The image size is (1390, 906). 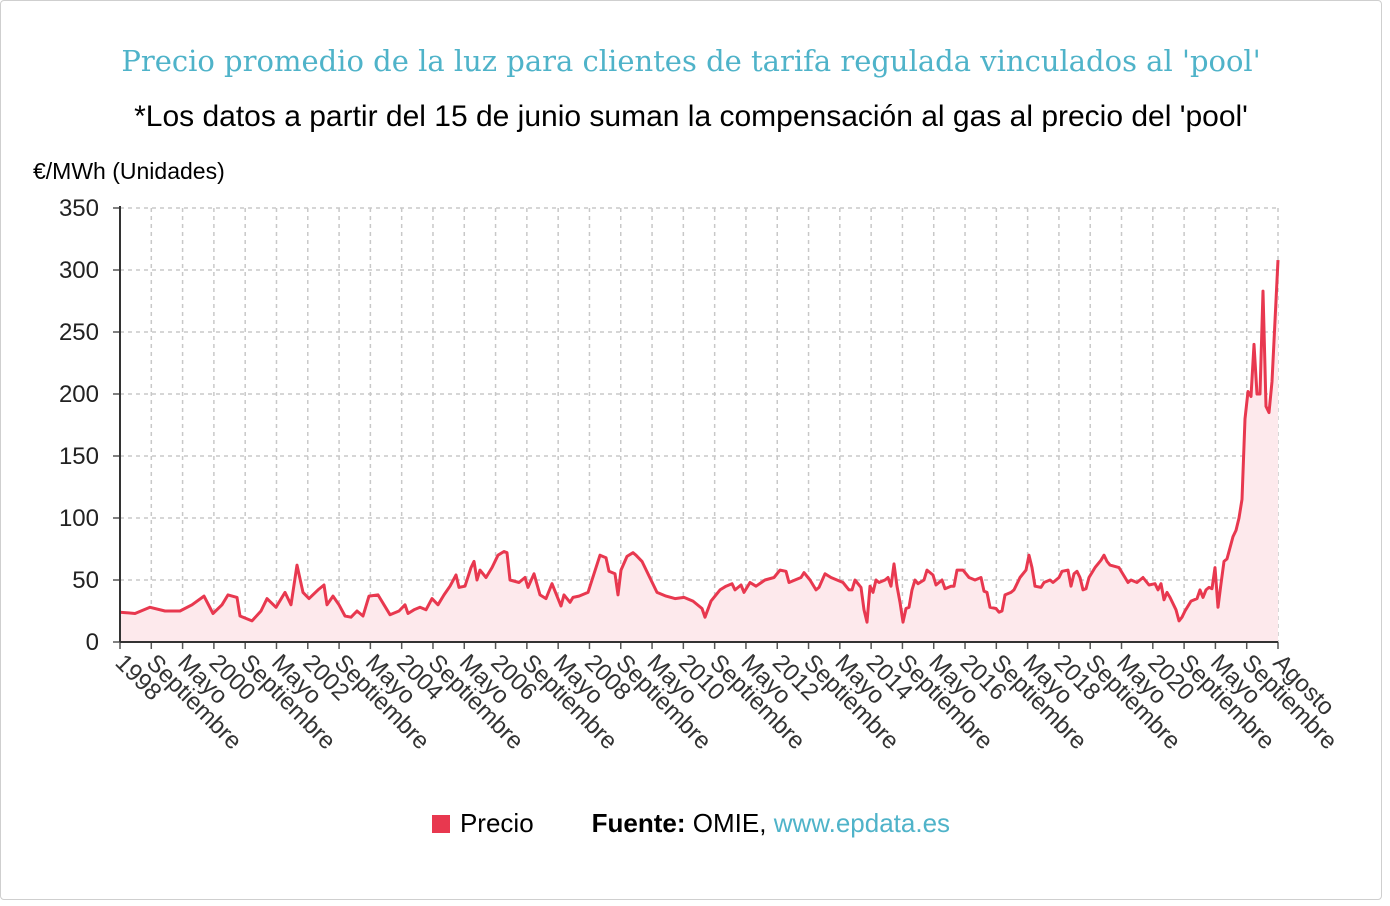 What do you see at coordinates (79, 394) in the screenshot?
I see `y-tick-label: 200` at bounding box center [79, 394].